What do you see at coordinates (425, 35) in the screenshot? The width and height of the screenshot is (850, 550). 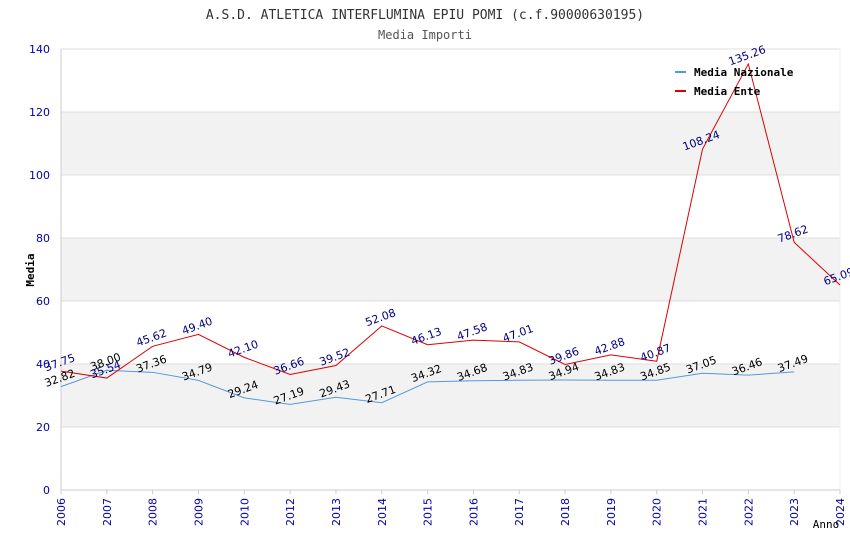 I see `chart-subtitle: Media Importi` at bounding box center [425, 35].